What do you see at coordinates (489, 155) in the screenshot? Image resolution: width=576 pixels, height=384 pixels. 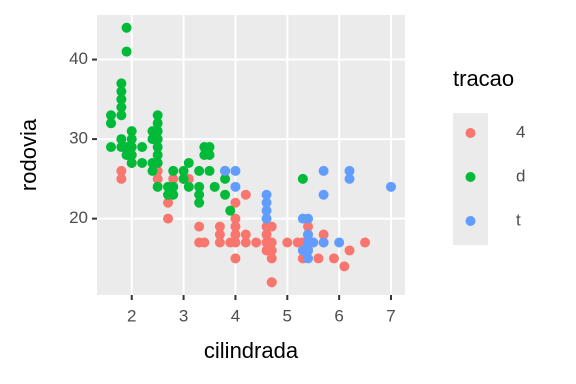 I see `legend: tracao 4 d t` at bounding box center [489, 155].